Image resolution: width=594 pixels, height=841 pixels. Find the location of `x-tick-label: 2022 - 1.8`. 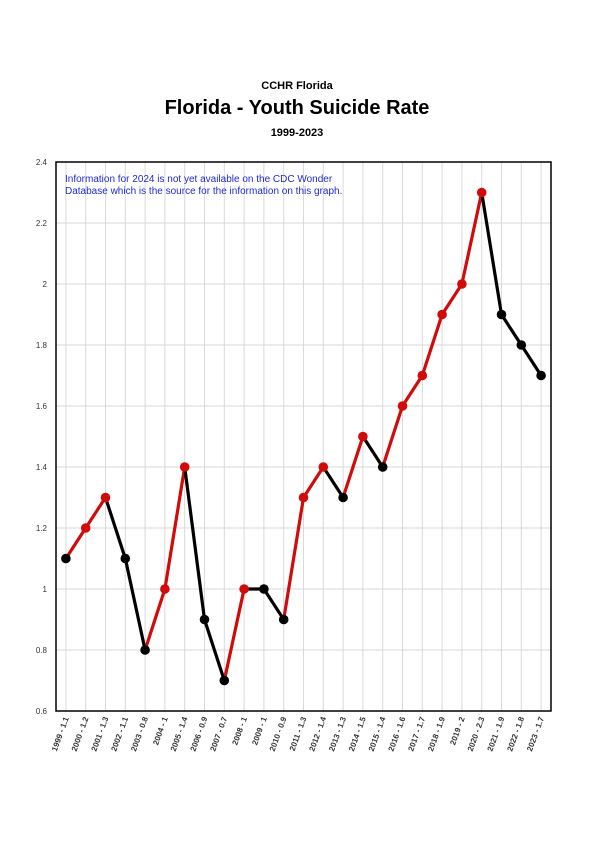

x-tick-label: 2022 - 1.8 is located at coordinates (515, 733).